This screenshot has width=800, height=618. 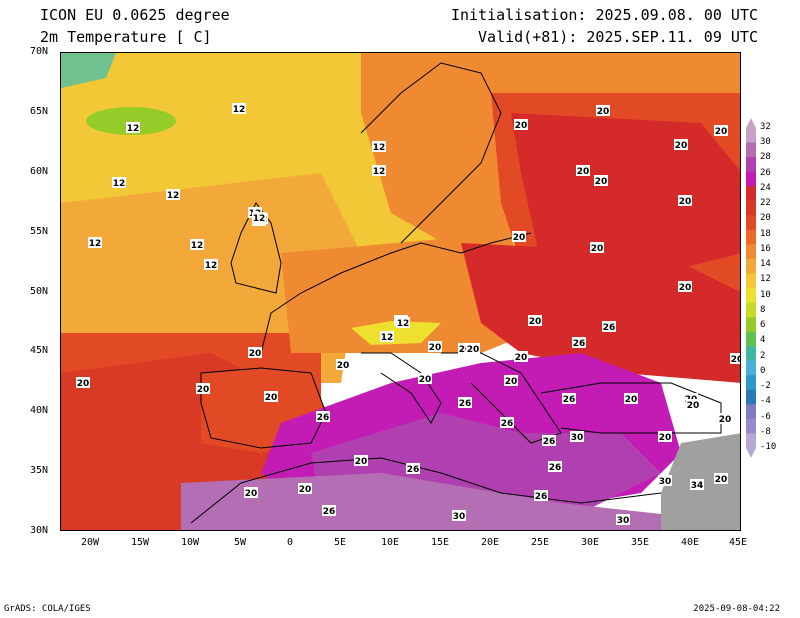 I want to click on colorbar-tick-label: 12, so click(x=765, y=279).